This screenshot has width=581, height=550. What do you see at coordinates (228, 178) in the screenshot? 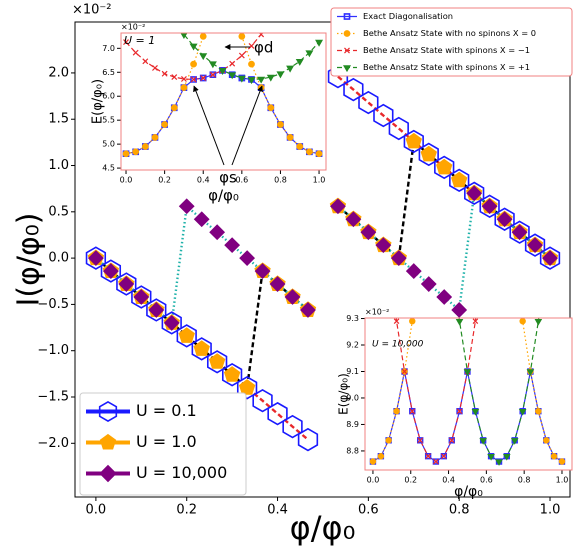
I see `annotation: φs` at bounding box center [228, 178].